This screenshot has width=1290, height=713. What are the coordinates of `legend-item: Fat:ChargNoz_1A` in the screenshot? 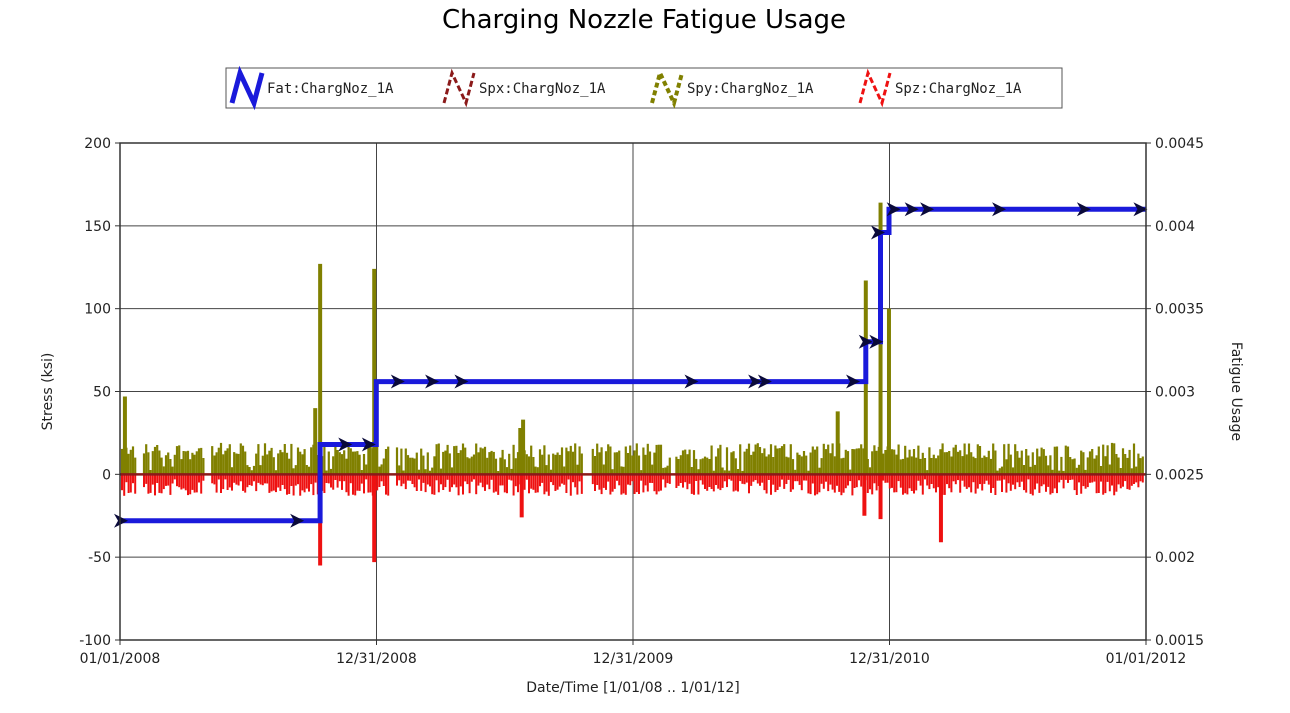 It's located at (311, 88).